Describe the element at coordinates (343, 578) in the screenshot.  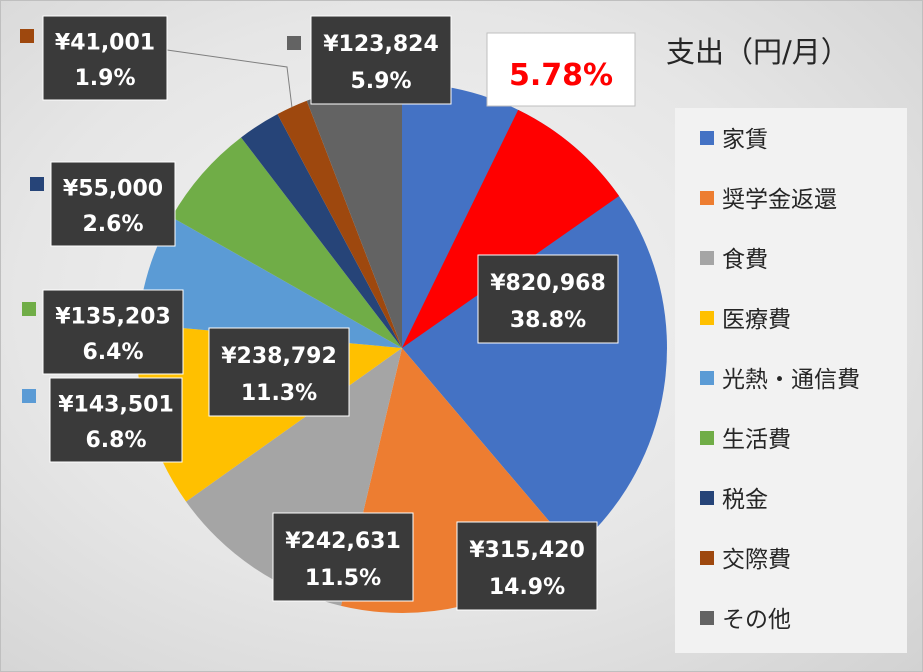
I see `data-label-percent: 11.5%` at that location.